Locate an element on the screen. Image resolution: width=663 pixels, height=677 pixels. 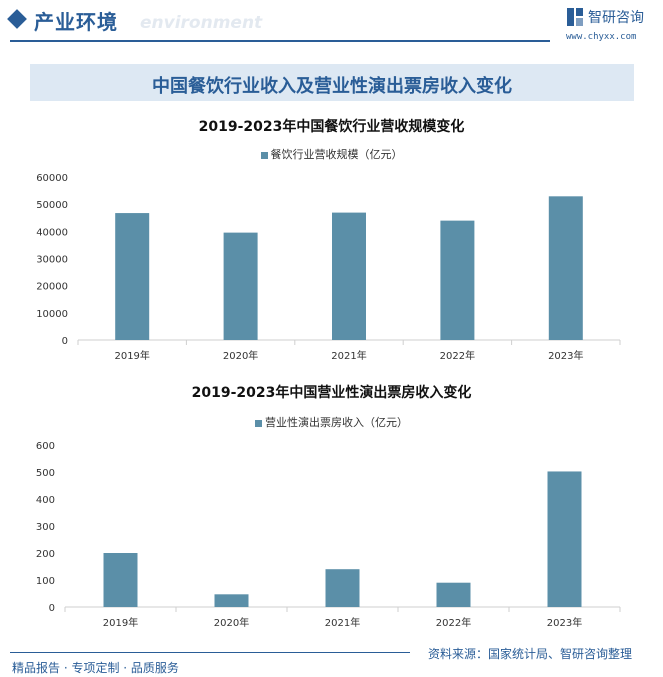
chart-2-legend: 营业性演出票房收入（亿元） is located at coordinates (331, 422).